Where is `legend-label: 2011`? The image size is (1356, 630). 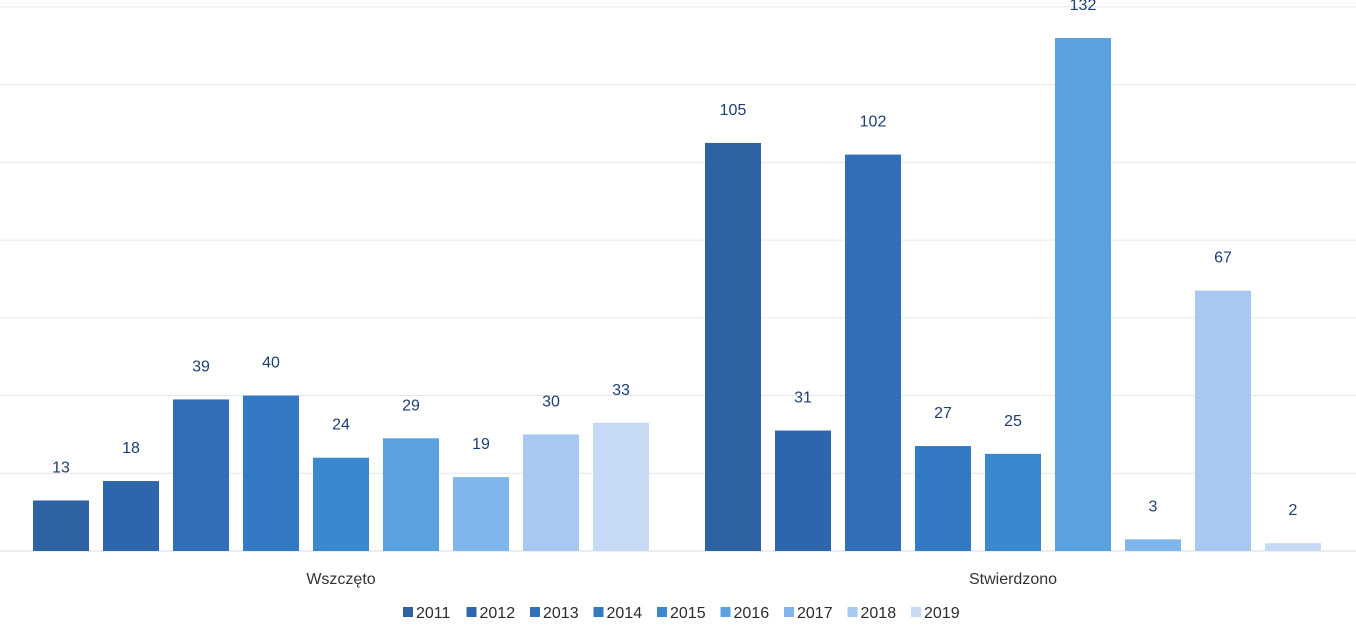 legend-label: 2011 is located at coordinates (433, 613).